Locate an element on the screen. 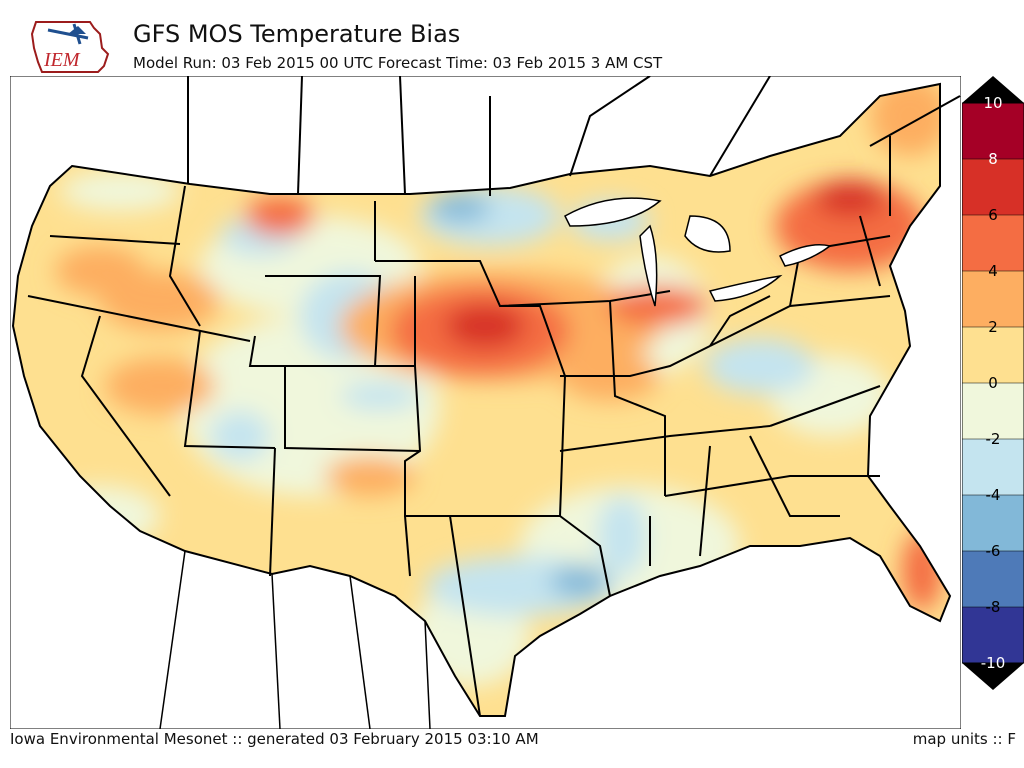 The image size is (1024, 768). colorbar-tick-label: 4 is located at coordinates (993, 271).